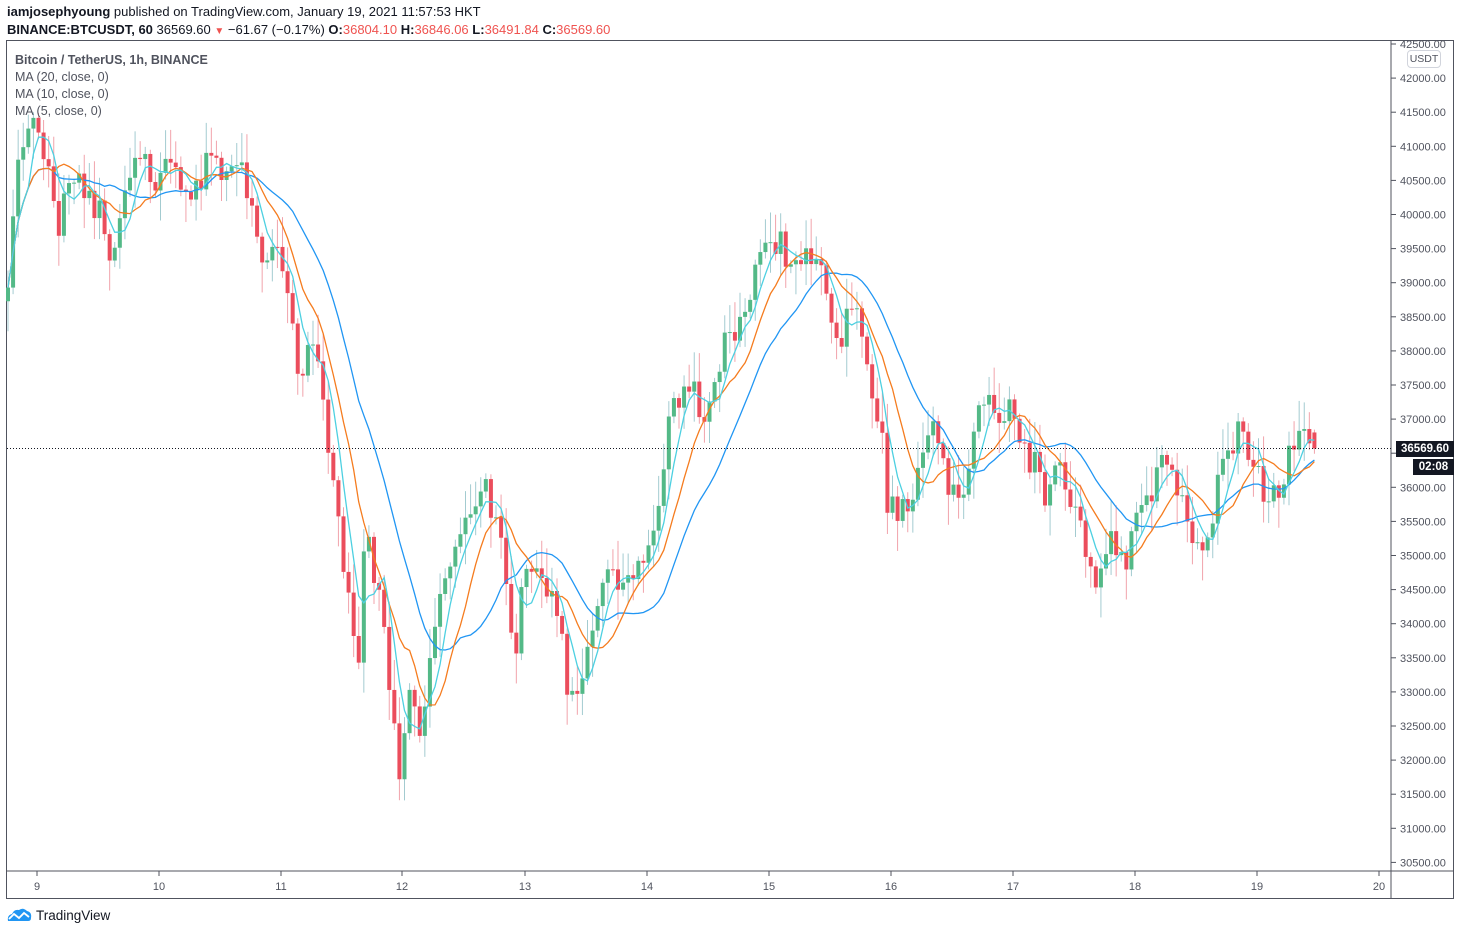 The height and width of the screenshot is (936, 1461). What do you see at coordinates (891, 887) in the screenshot?
I see `time-axis-label: 16` at bounding box center [891, 887].